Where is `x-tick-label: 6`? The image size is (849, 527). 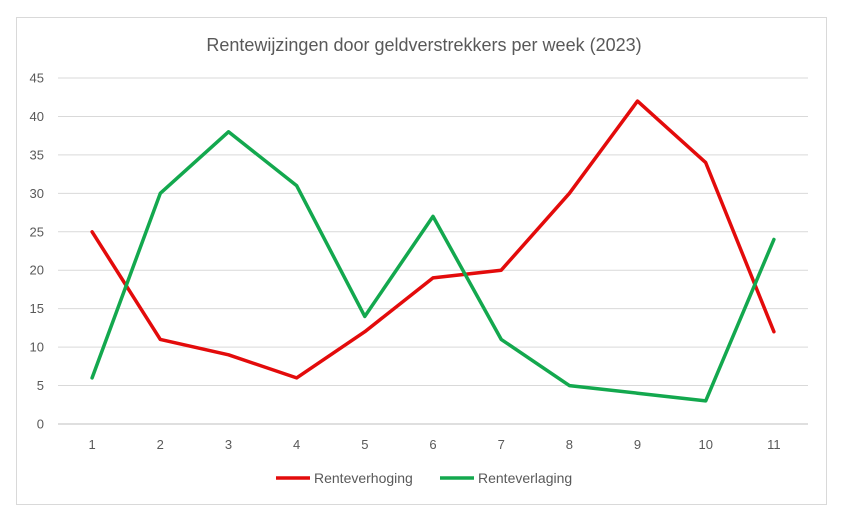 x-tick-label: 6 is located at coordinates (432, 444).